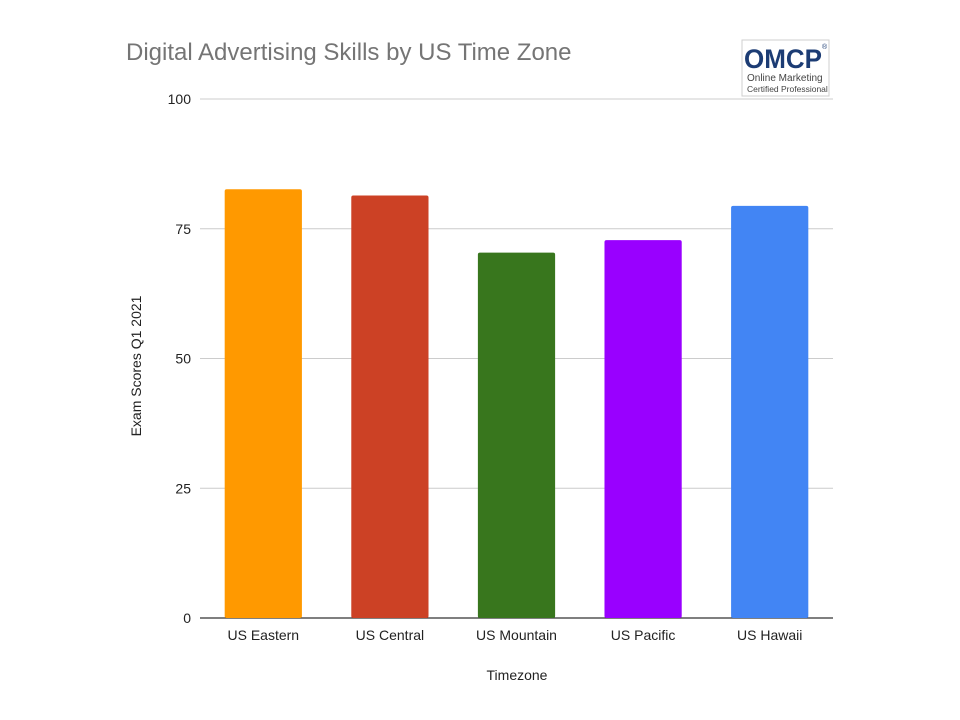  Describe the element at coordinates (390, 635) in the screenshot. I see `x-tick-label: US Central` at that location.